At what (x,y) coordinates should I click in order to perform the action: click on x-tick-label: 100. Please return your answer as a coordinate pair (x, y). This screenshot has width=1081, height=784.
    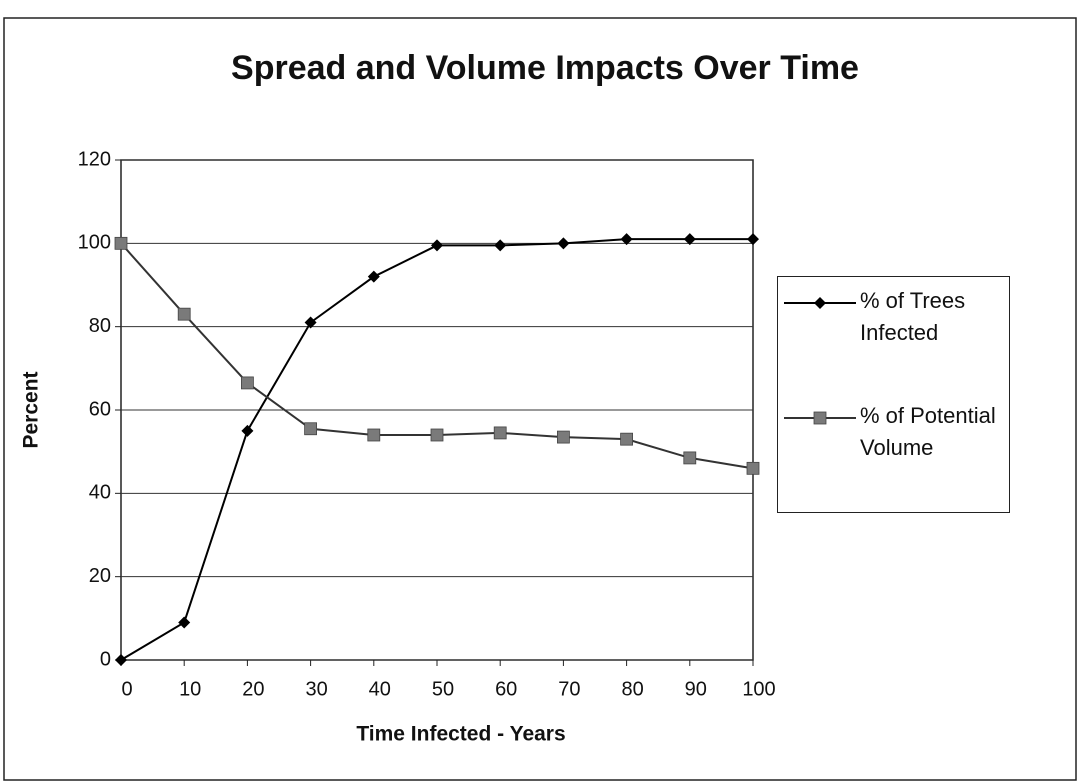
    Looking at the image, I should click on (758, 689).